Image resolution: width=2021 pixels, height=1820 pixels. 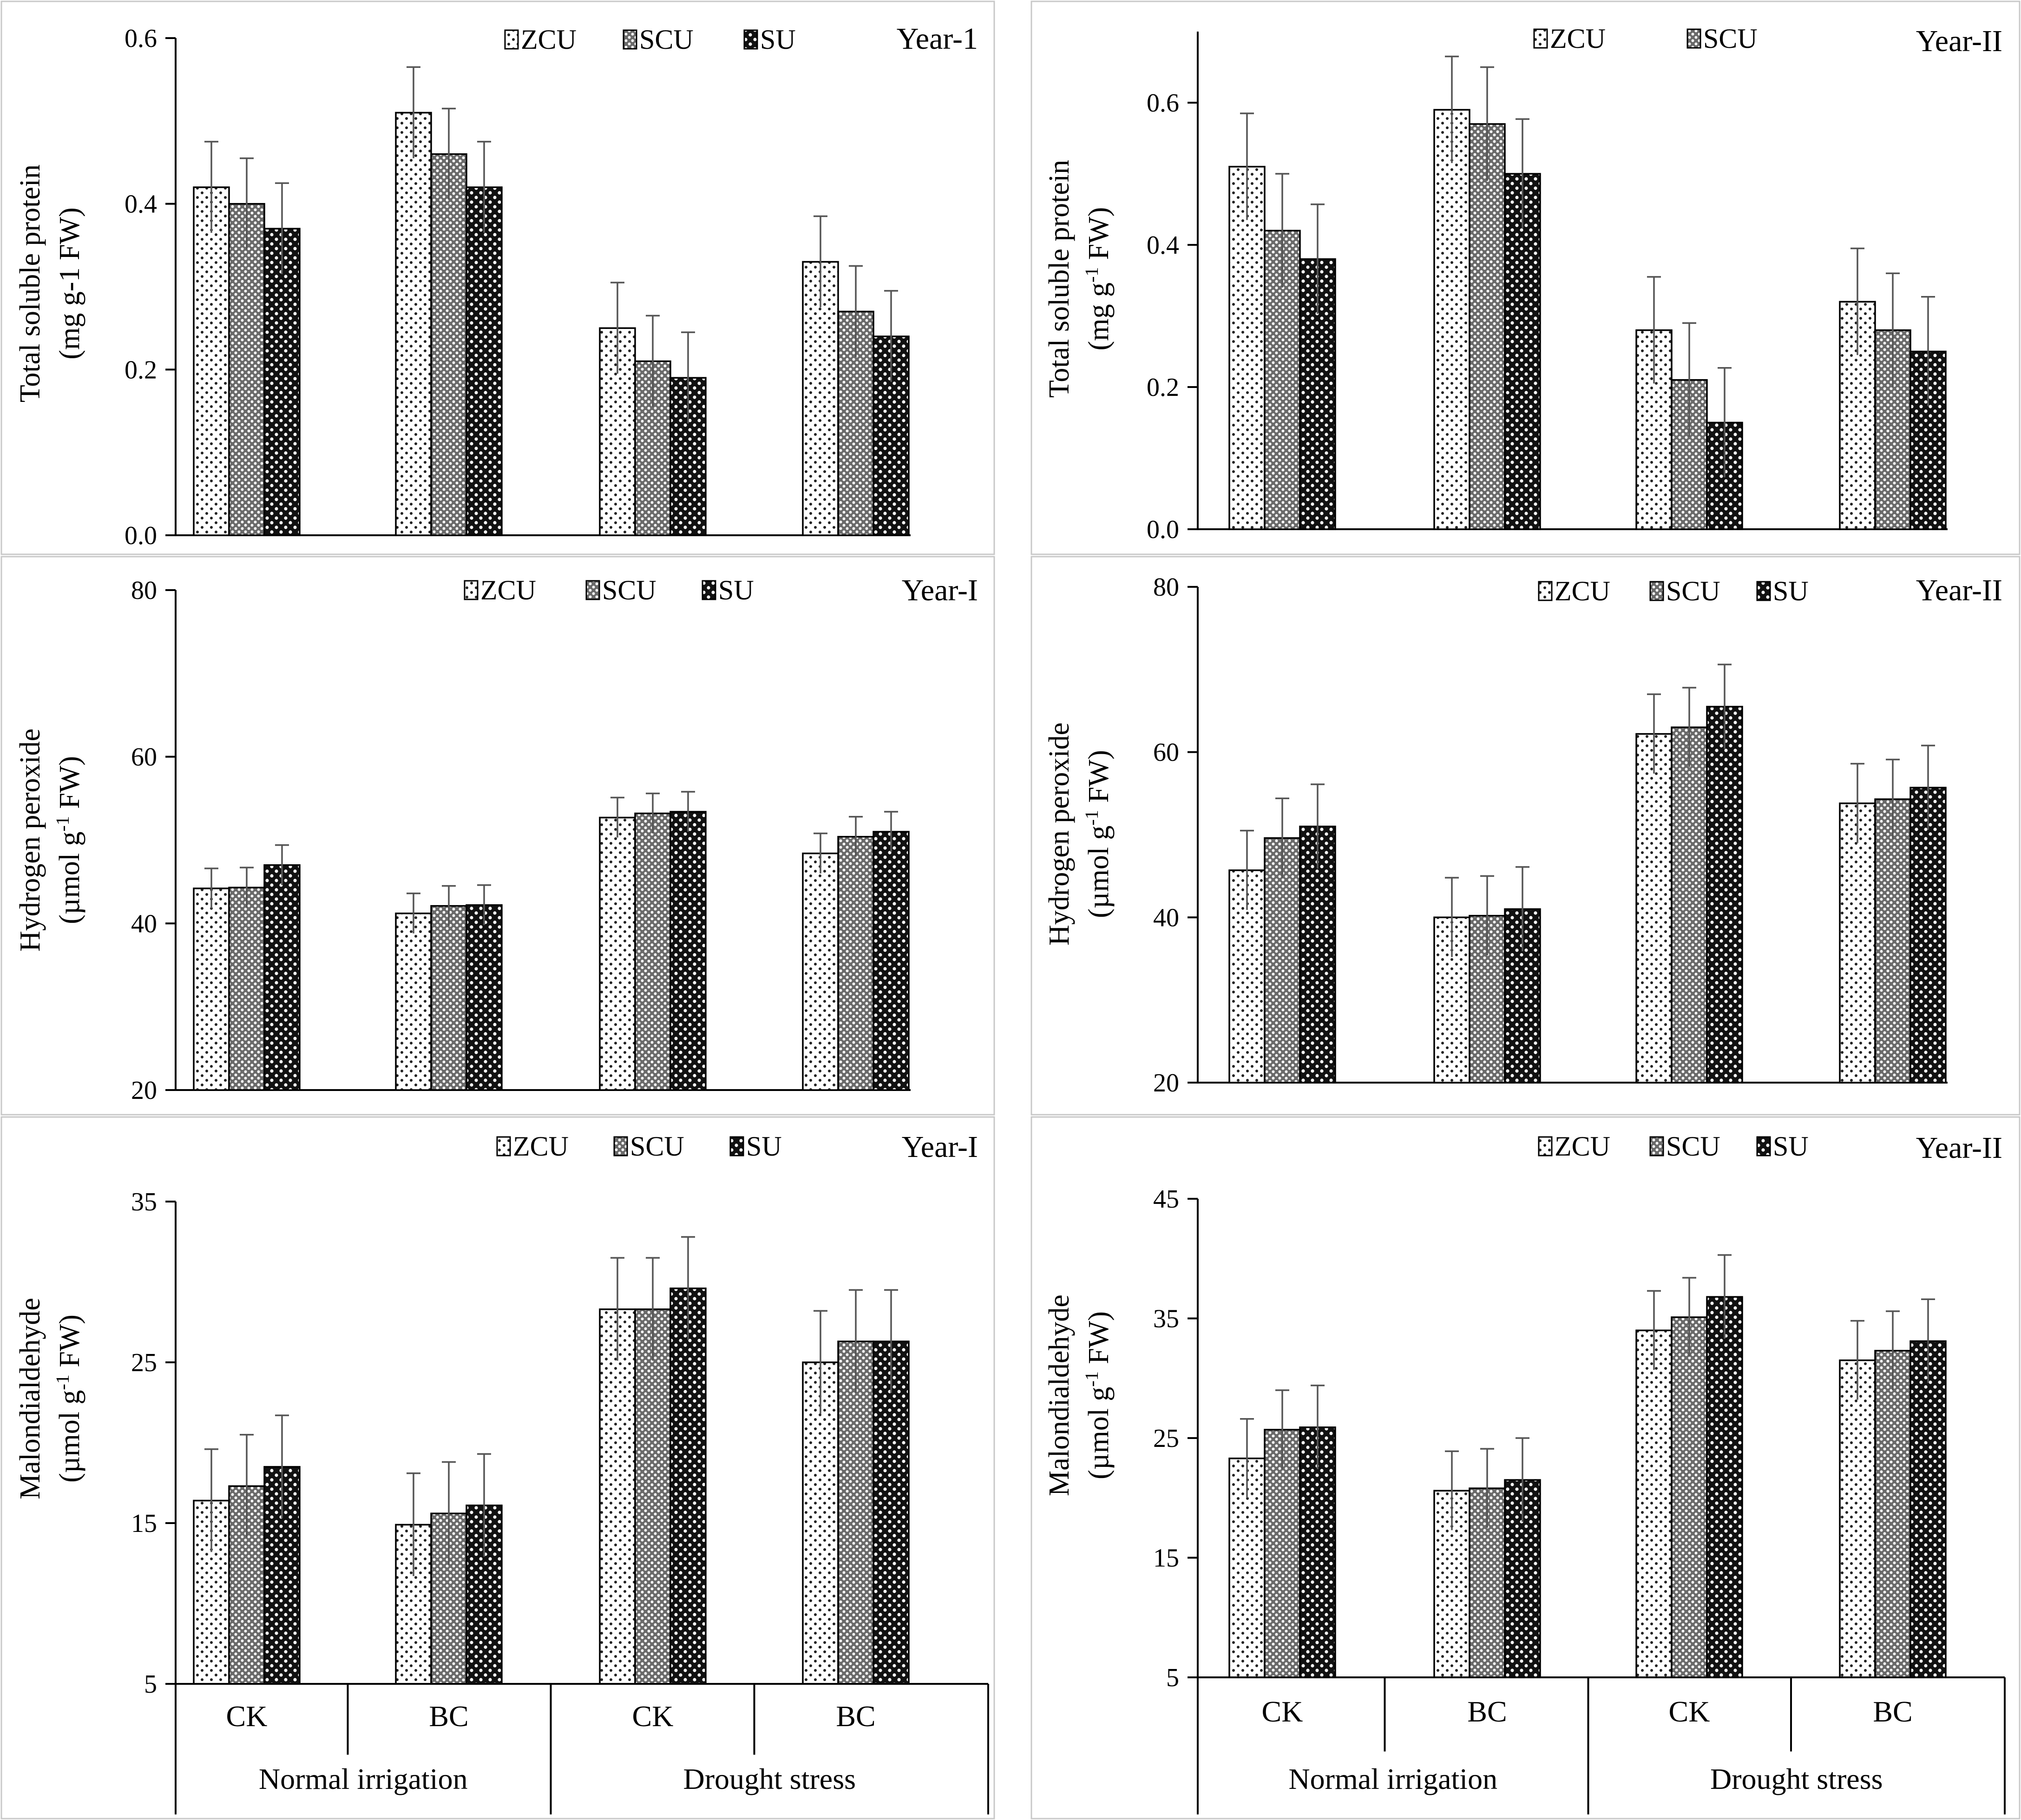 I want to click on y-tick-label: 0.0, so click(x=1163, y=529).